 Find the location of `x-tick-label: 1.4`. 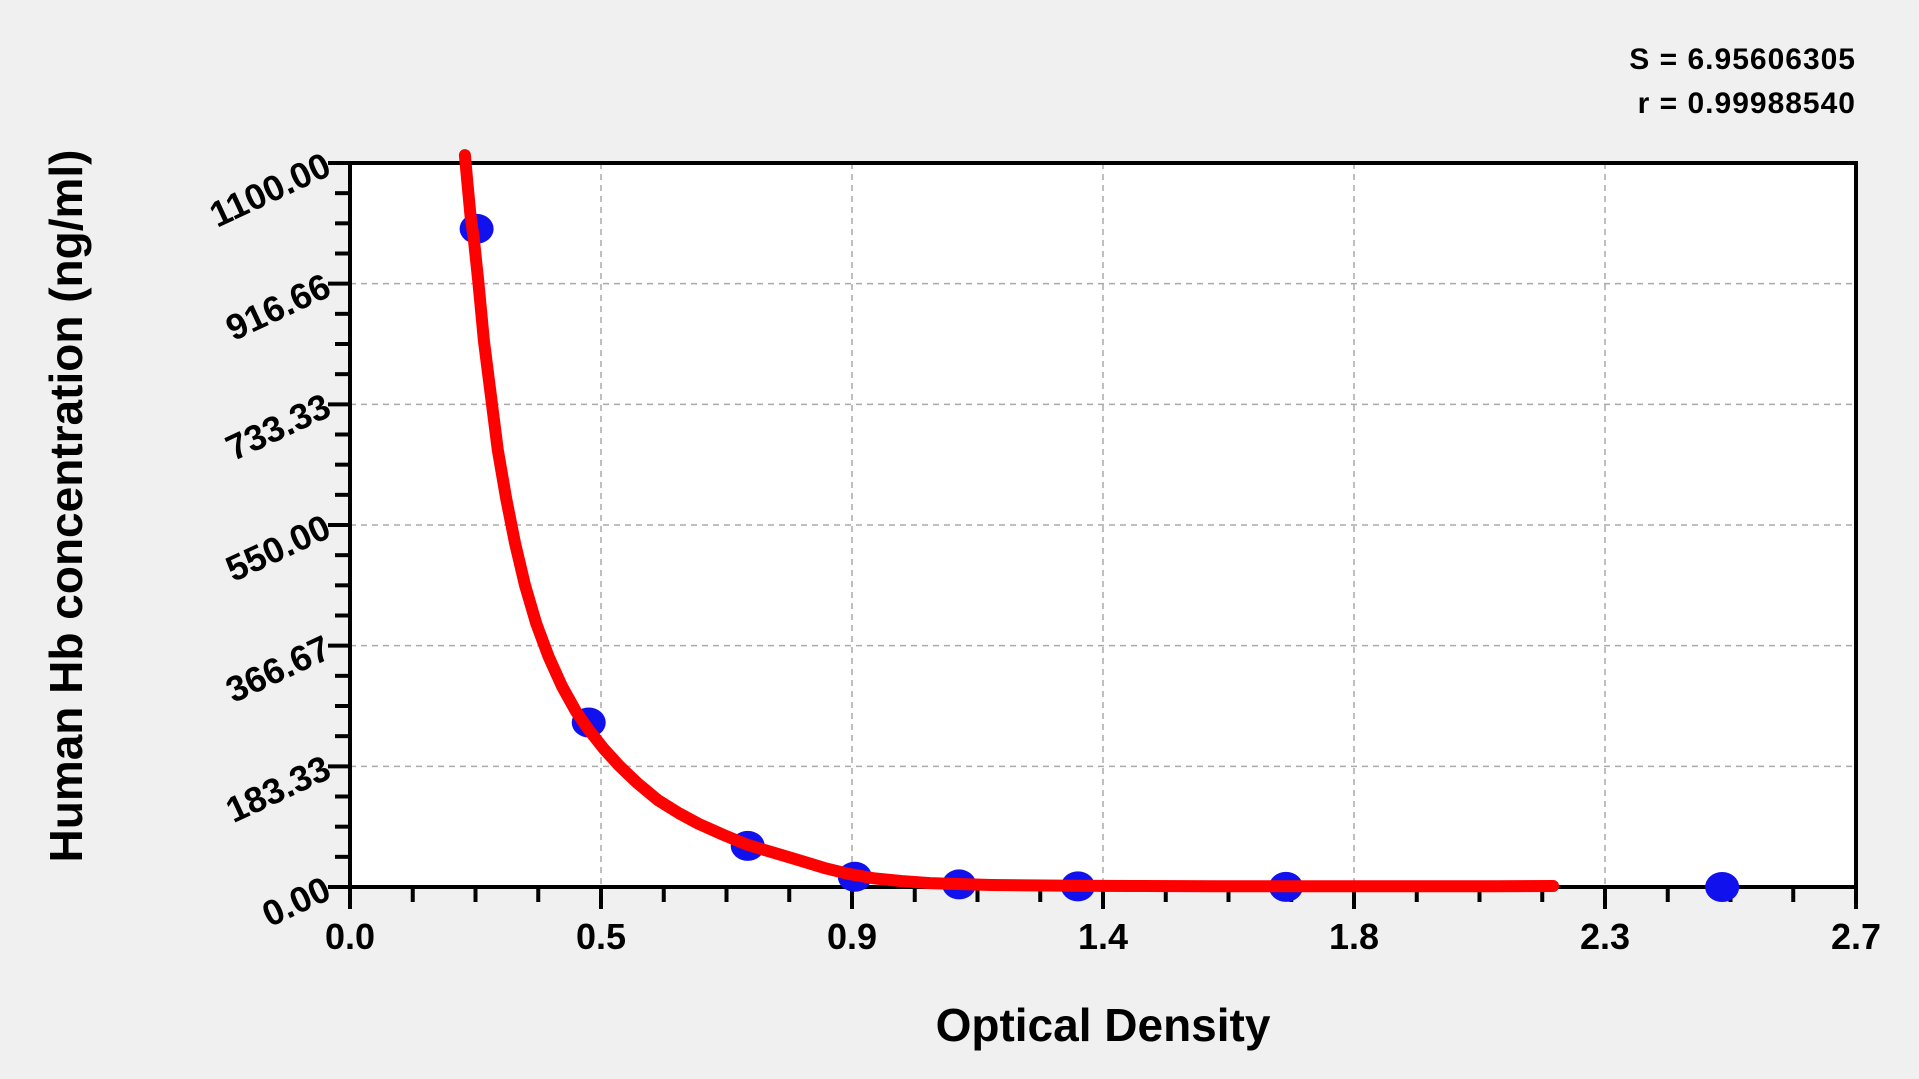

x-tick-label: 1.4 is located at coordinates (1103, 936).